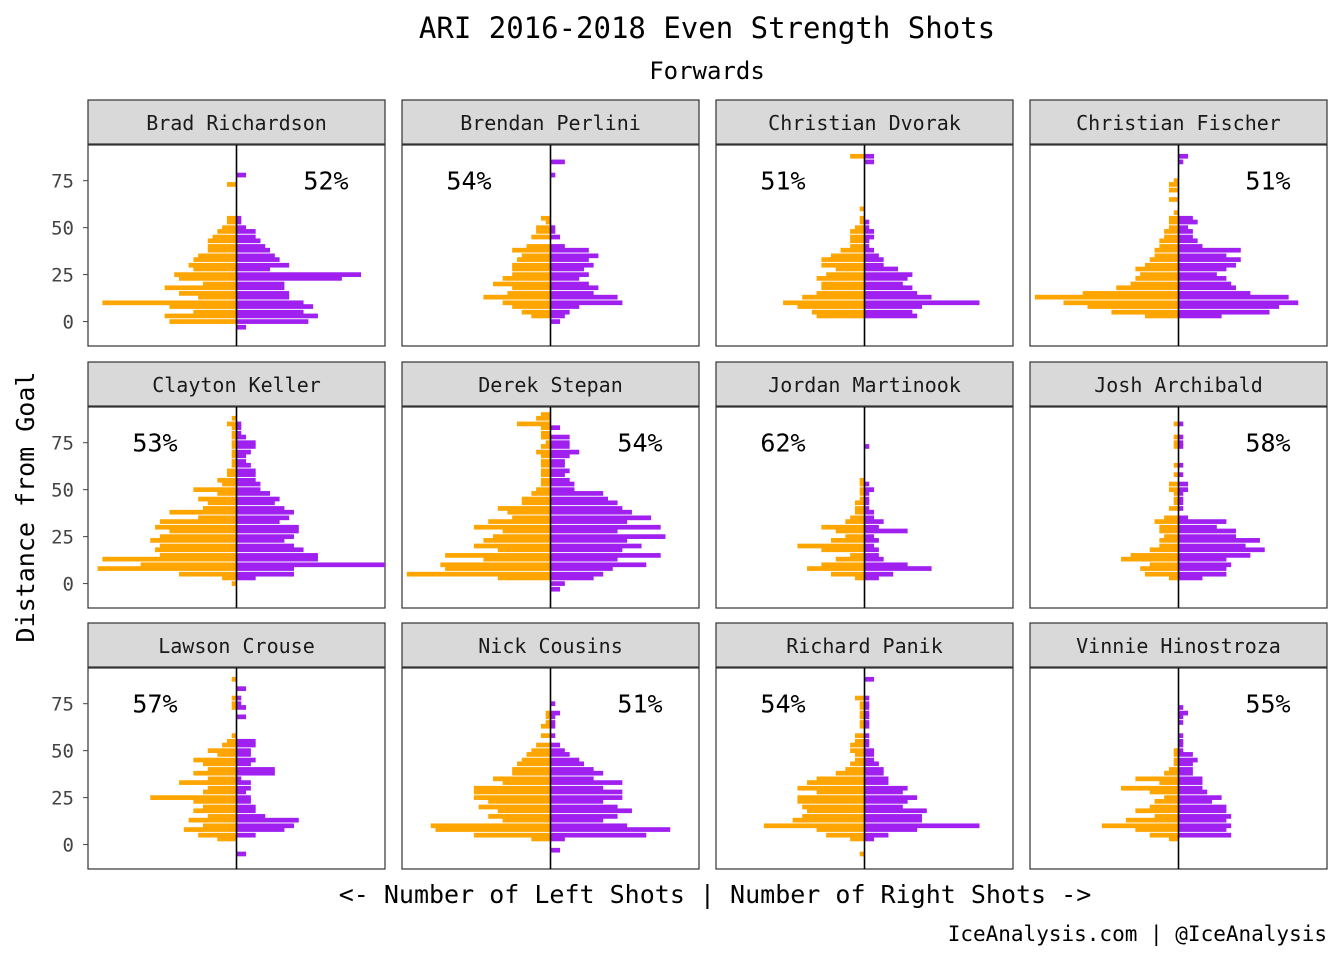 The image size is (1344, 960). I want to click on panel-pct-label: 54%, so click(639, 443).